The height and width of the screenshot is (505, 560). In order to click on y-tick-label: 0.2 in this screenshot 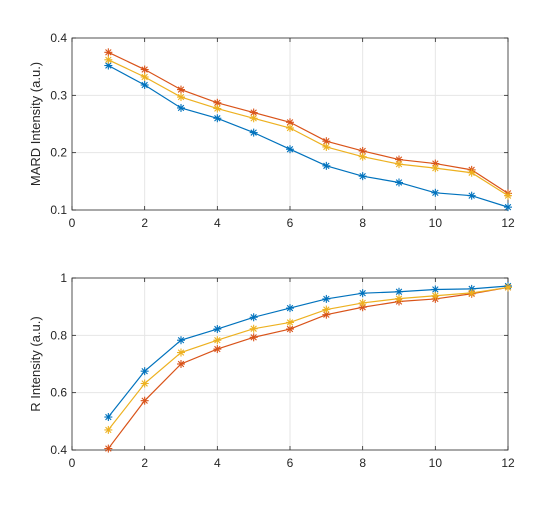, I will do `click(58, 153)`.